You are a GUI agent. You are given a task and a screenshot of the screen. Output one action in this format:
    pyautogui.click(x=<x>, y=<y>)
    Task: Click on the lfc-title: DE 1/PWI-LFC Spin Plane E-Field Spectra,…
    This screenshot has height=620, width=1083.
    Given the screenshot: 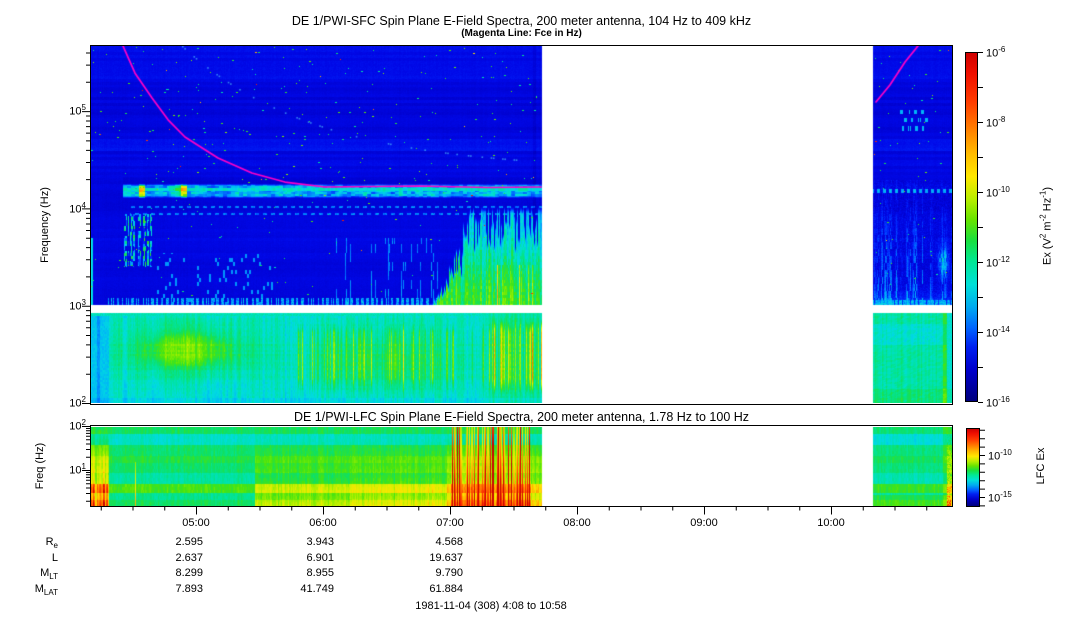 What is the action you would take?
    pyautogui.click(x=521, y=417)
    